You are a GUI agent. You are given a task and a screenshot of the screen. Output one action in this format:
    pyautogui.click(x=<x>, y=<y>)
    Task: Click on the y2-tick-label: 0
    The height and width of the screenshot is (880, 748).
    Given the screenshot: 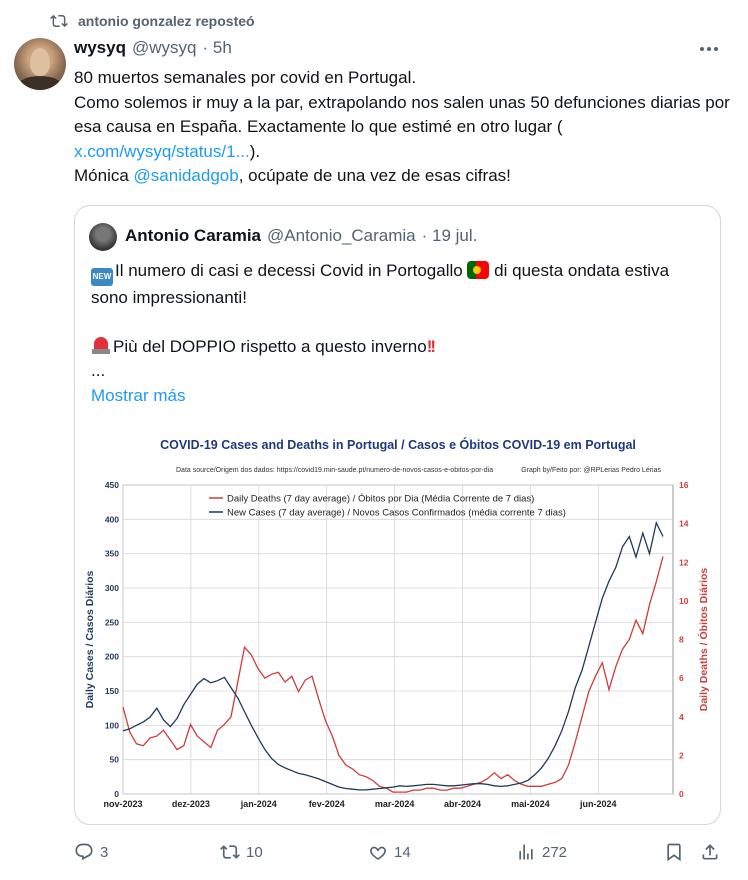 What is the action you would take?
    pyautogui.click(x=681, y=794)
    